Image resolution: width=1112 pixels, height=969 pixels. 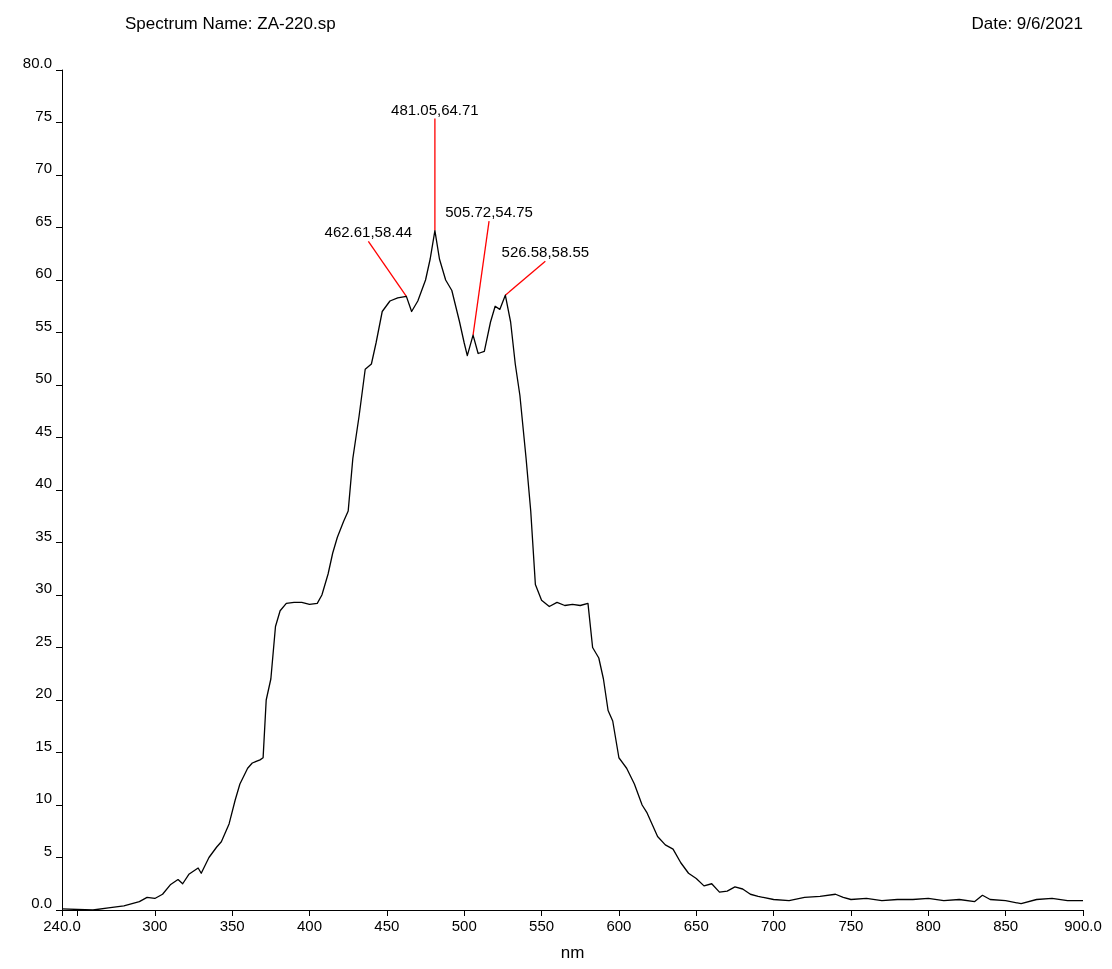 What do you see at coordinates (43, 640) in the screenshot?
I see `y-tick-label: 25` at bounding box center [43, 640].